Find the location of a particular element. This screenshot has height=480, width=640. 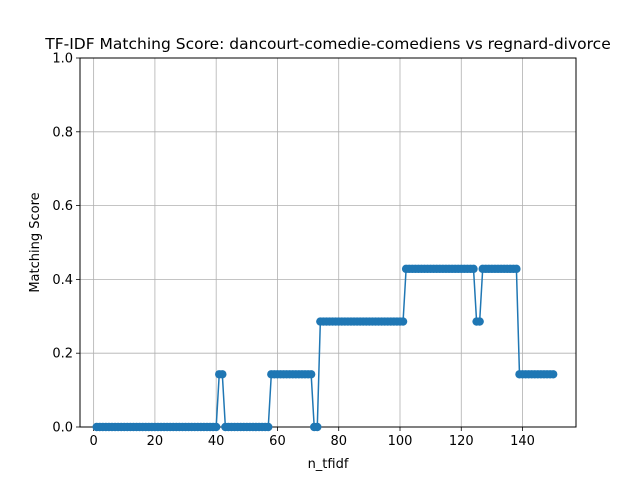

x-tick-label: 0 is located at coordinates (93, 441).